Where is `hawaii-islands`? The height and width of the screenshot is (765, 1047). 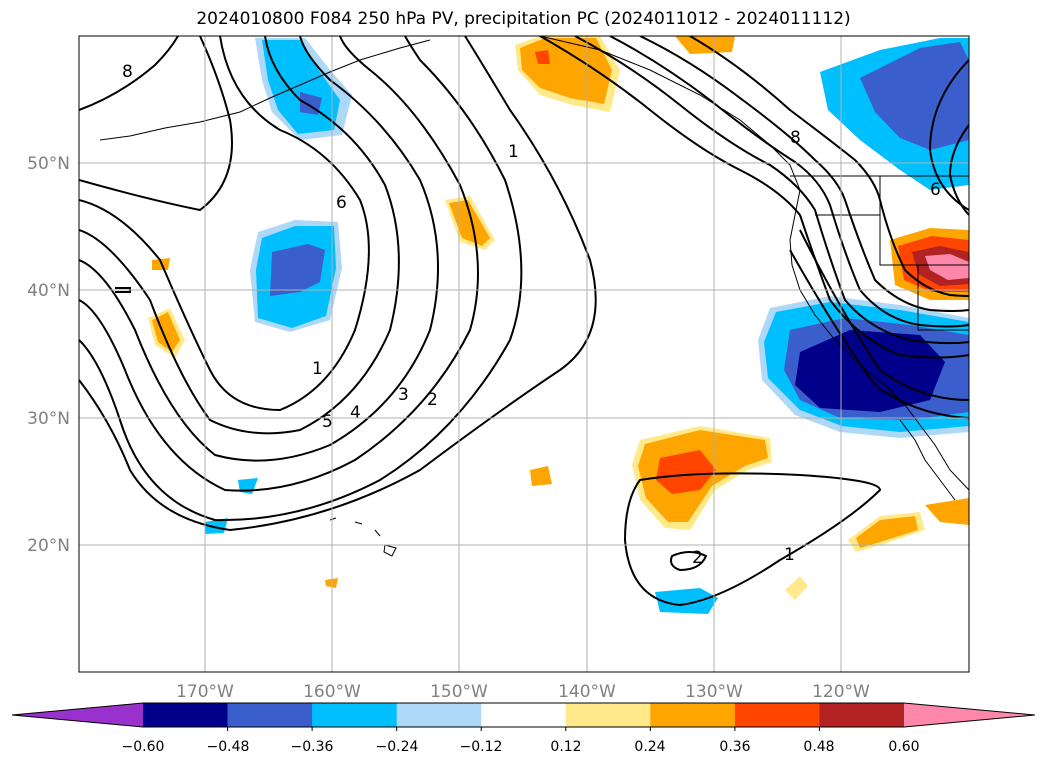
hawaii-islands is located at coordinates (363, 537).